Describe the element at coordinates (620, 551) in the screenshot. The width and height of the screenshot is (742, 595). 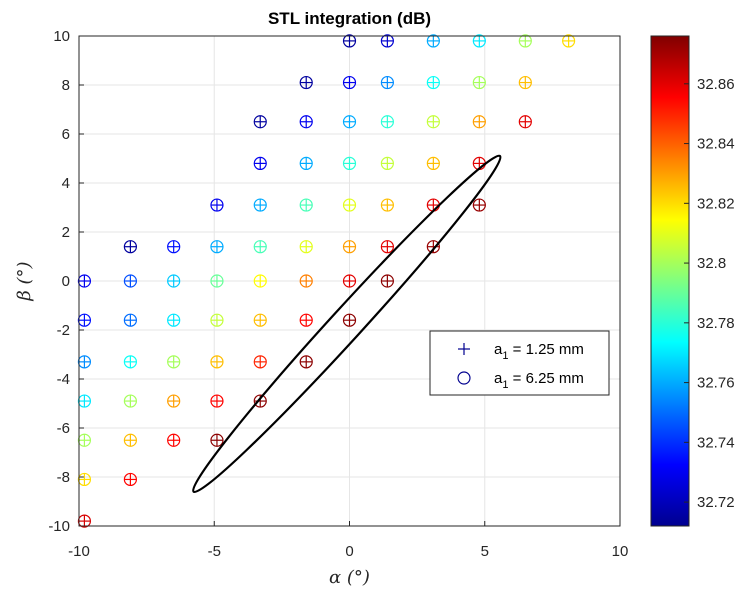
I see `x-tick-label: 10` at that location.